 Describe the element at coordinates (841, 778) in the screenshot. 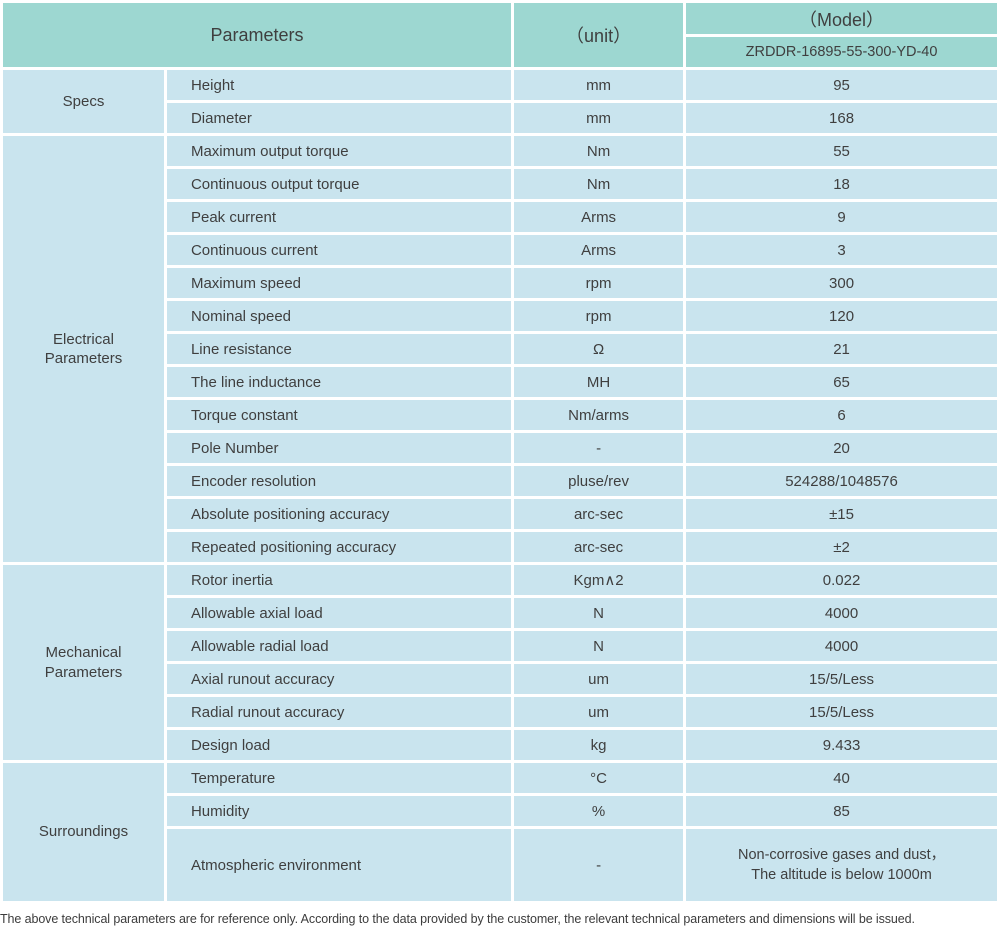

I see `parameter-value: 40` at that location.